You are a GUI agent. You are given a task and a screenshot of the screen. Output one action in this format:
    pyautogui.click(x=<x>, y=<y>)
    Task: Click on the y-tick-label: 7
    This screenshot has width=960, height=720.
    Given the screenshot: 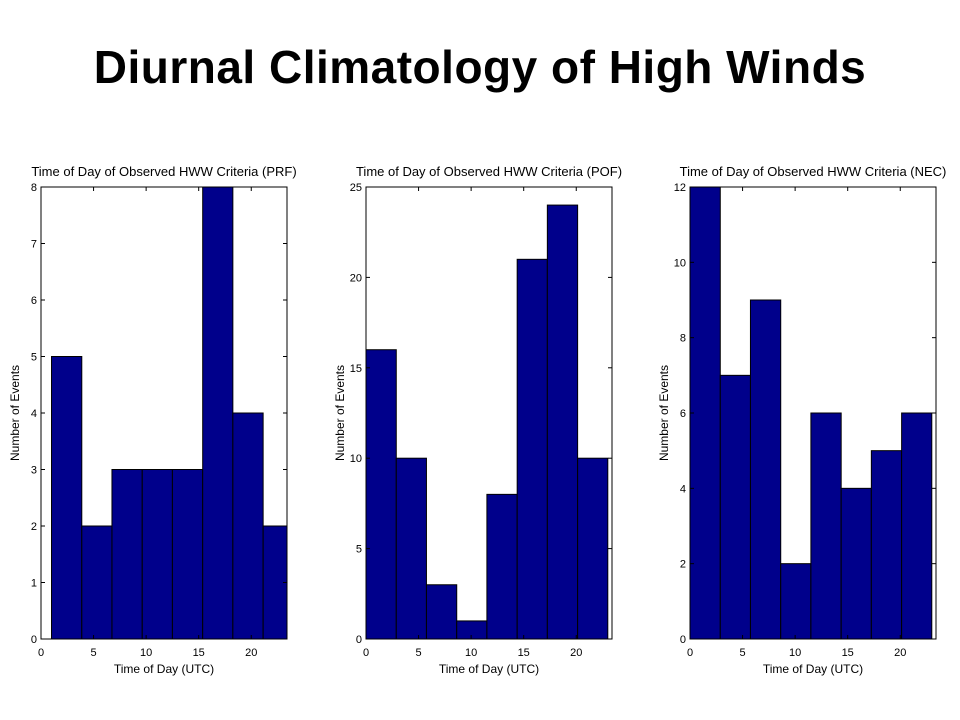 What is the action you would take?
    pyautogui.click(x=34, y=245)
    